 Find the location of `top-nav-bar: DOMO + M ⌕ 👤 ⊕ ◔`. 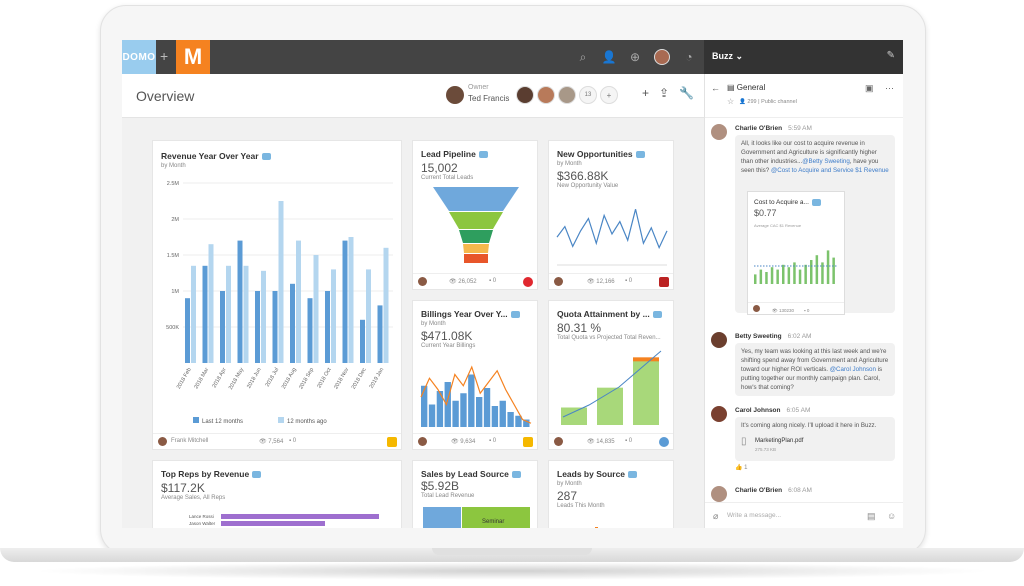

top-nav-bar: DOMO + M ⌕ 👤 ⊕ ◔ is located at coordinates (413, 57).